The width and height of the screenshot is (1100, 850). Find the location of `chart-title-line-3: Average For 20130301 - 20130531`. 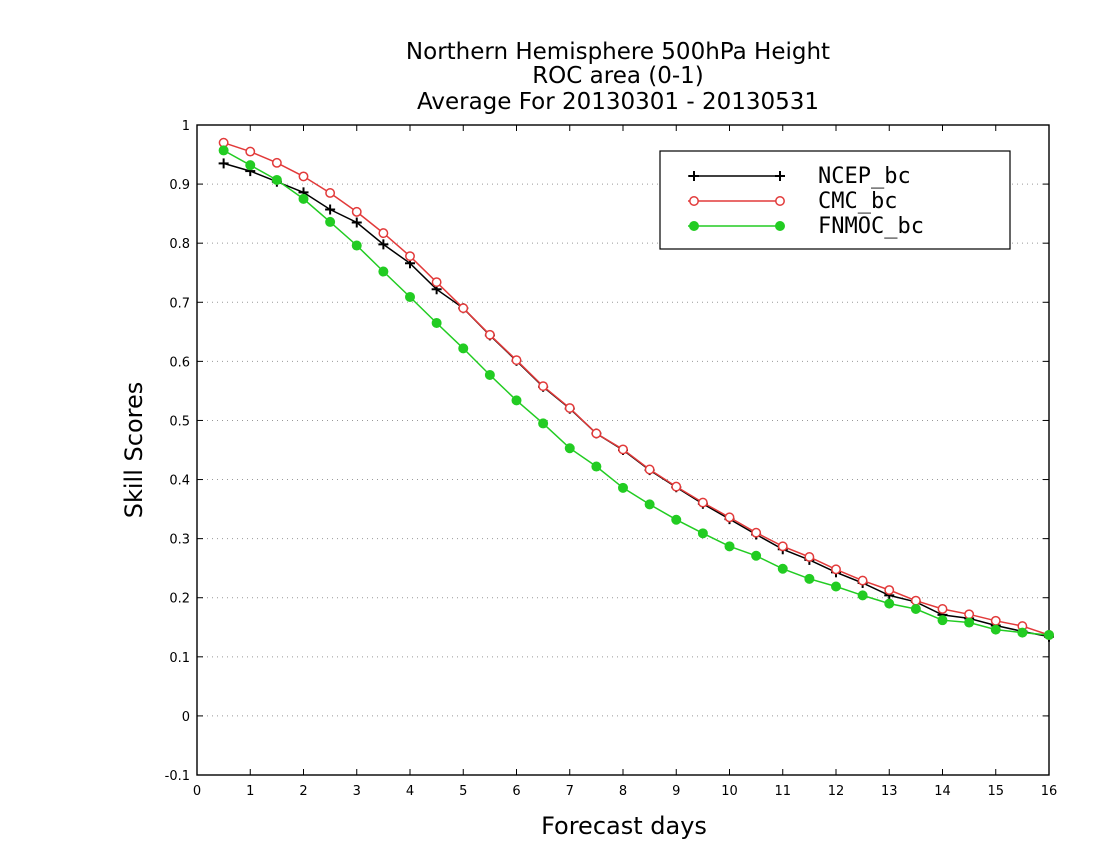

chart-title-line-3: Average For 20130301 - 20130531 is located at coordinates (618, 102).